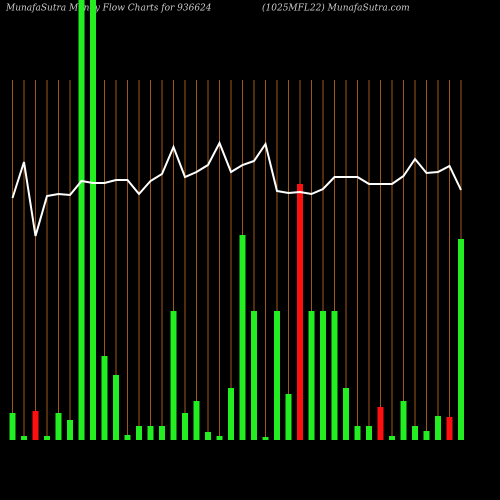 The width and height of the screenshot is (500, 500). What do you see at coordinates (336, 8) in the screenshot?
I see `chart-subtitle: (1025MFL22) MunafaSutra.com` at bounding box center [336, 8].